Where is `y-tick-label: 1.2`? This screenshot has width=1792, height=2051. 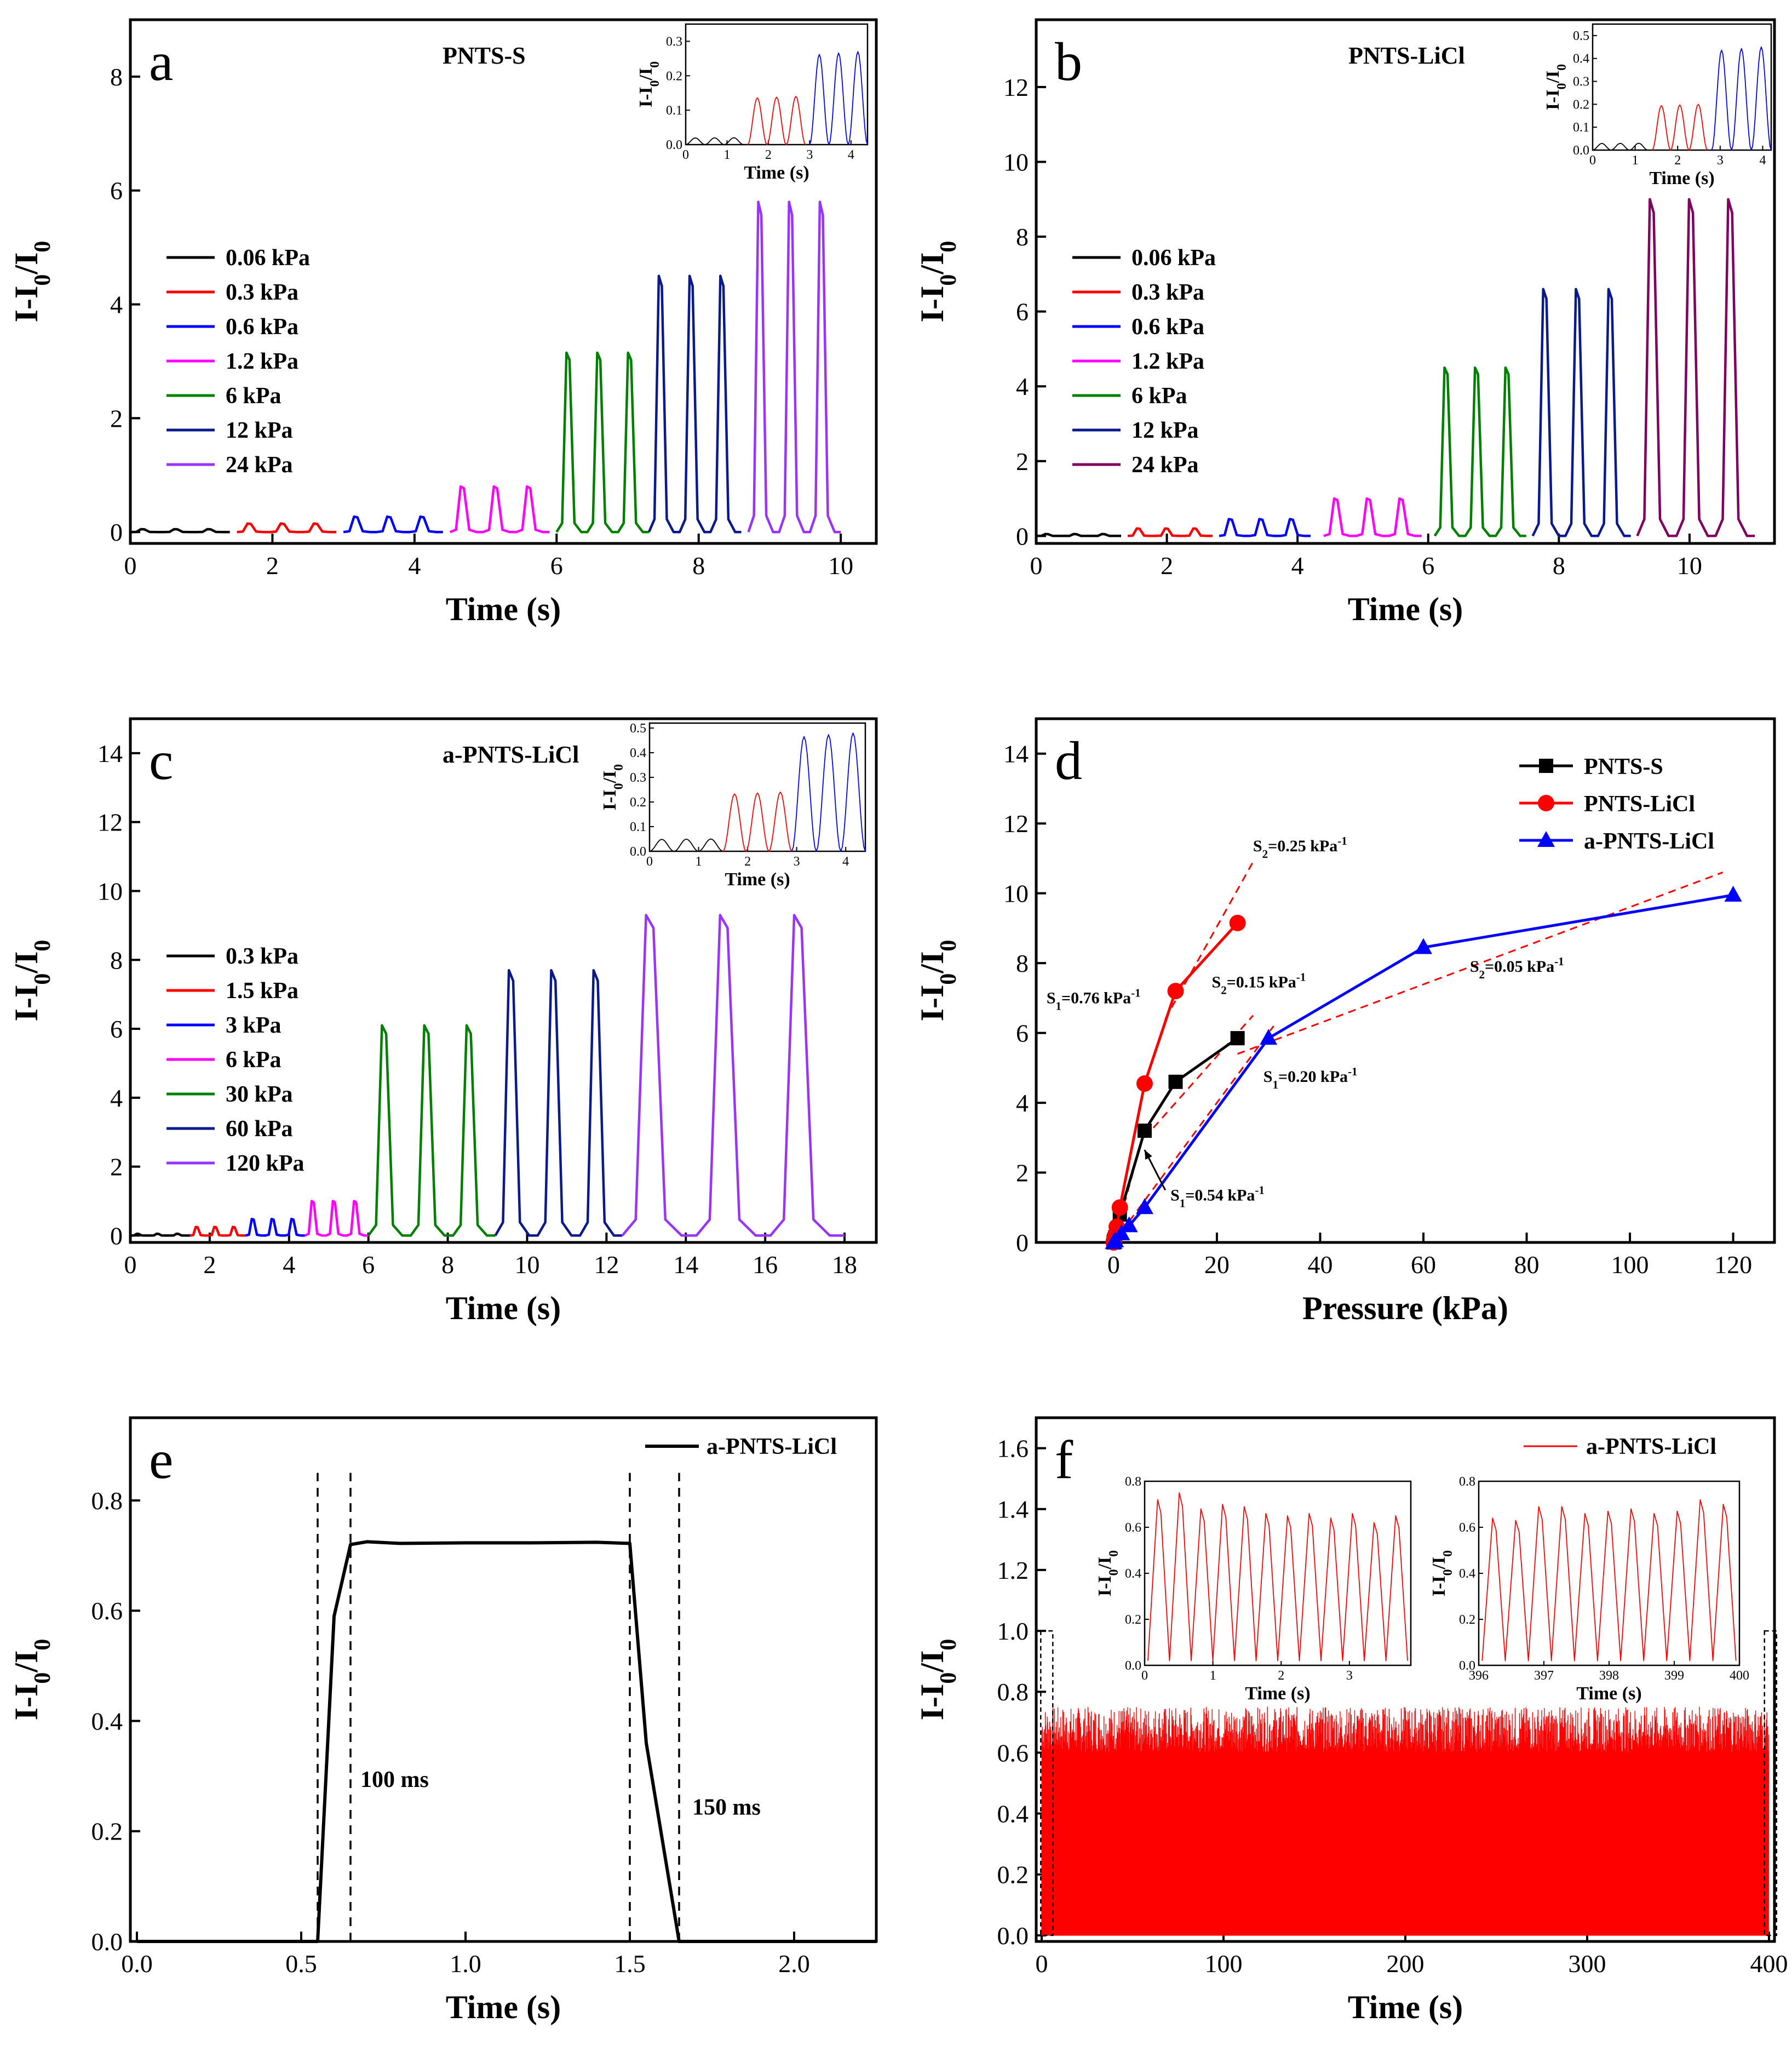
y-tick-label: 1.2 is located at coordinates (1013, 1570).